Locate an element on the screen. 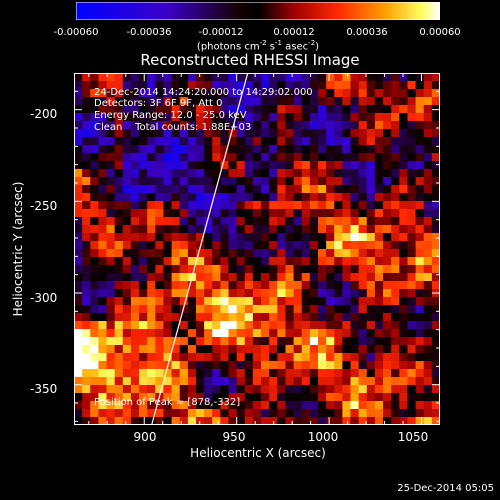 This screenshot has width=500, height=500. colorbar-tick-label: -0.00036 is located at coordinates (149, 32).